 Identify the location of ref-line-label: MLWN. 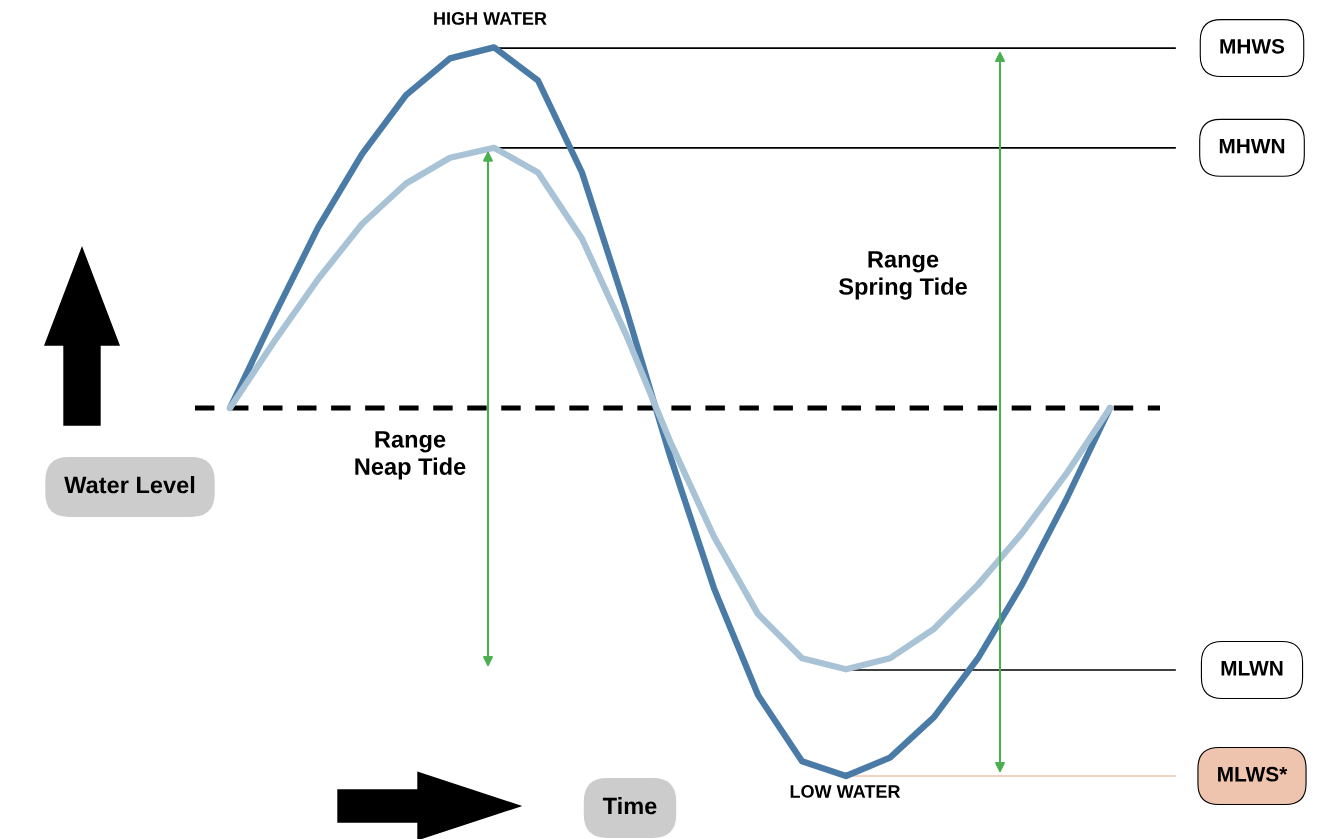
(1252, 668).